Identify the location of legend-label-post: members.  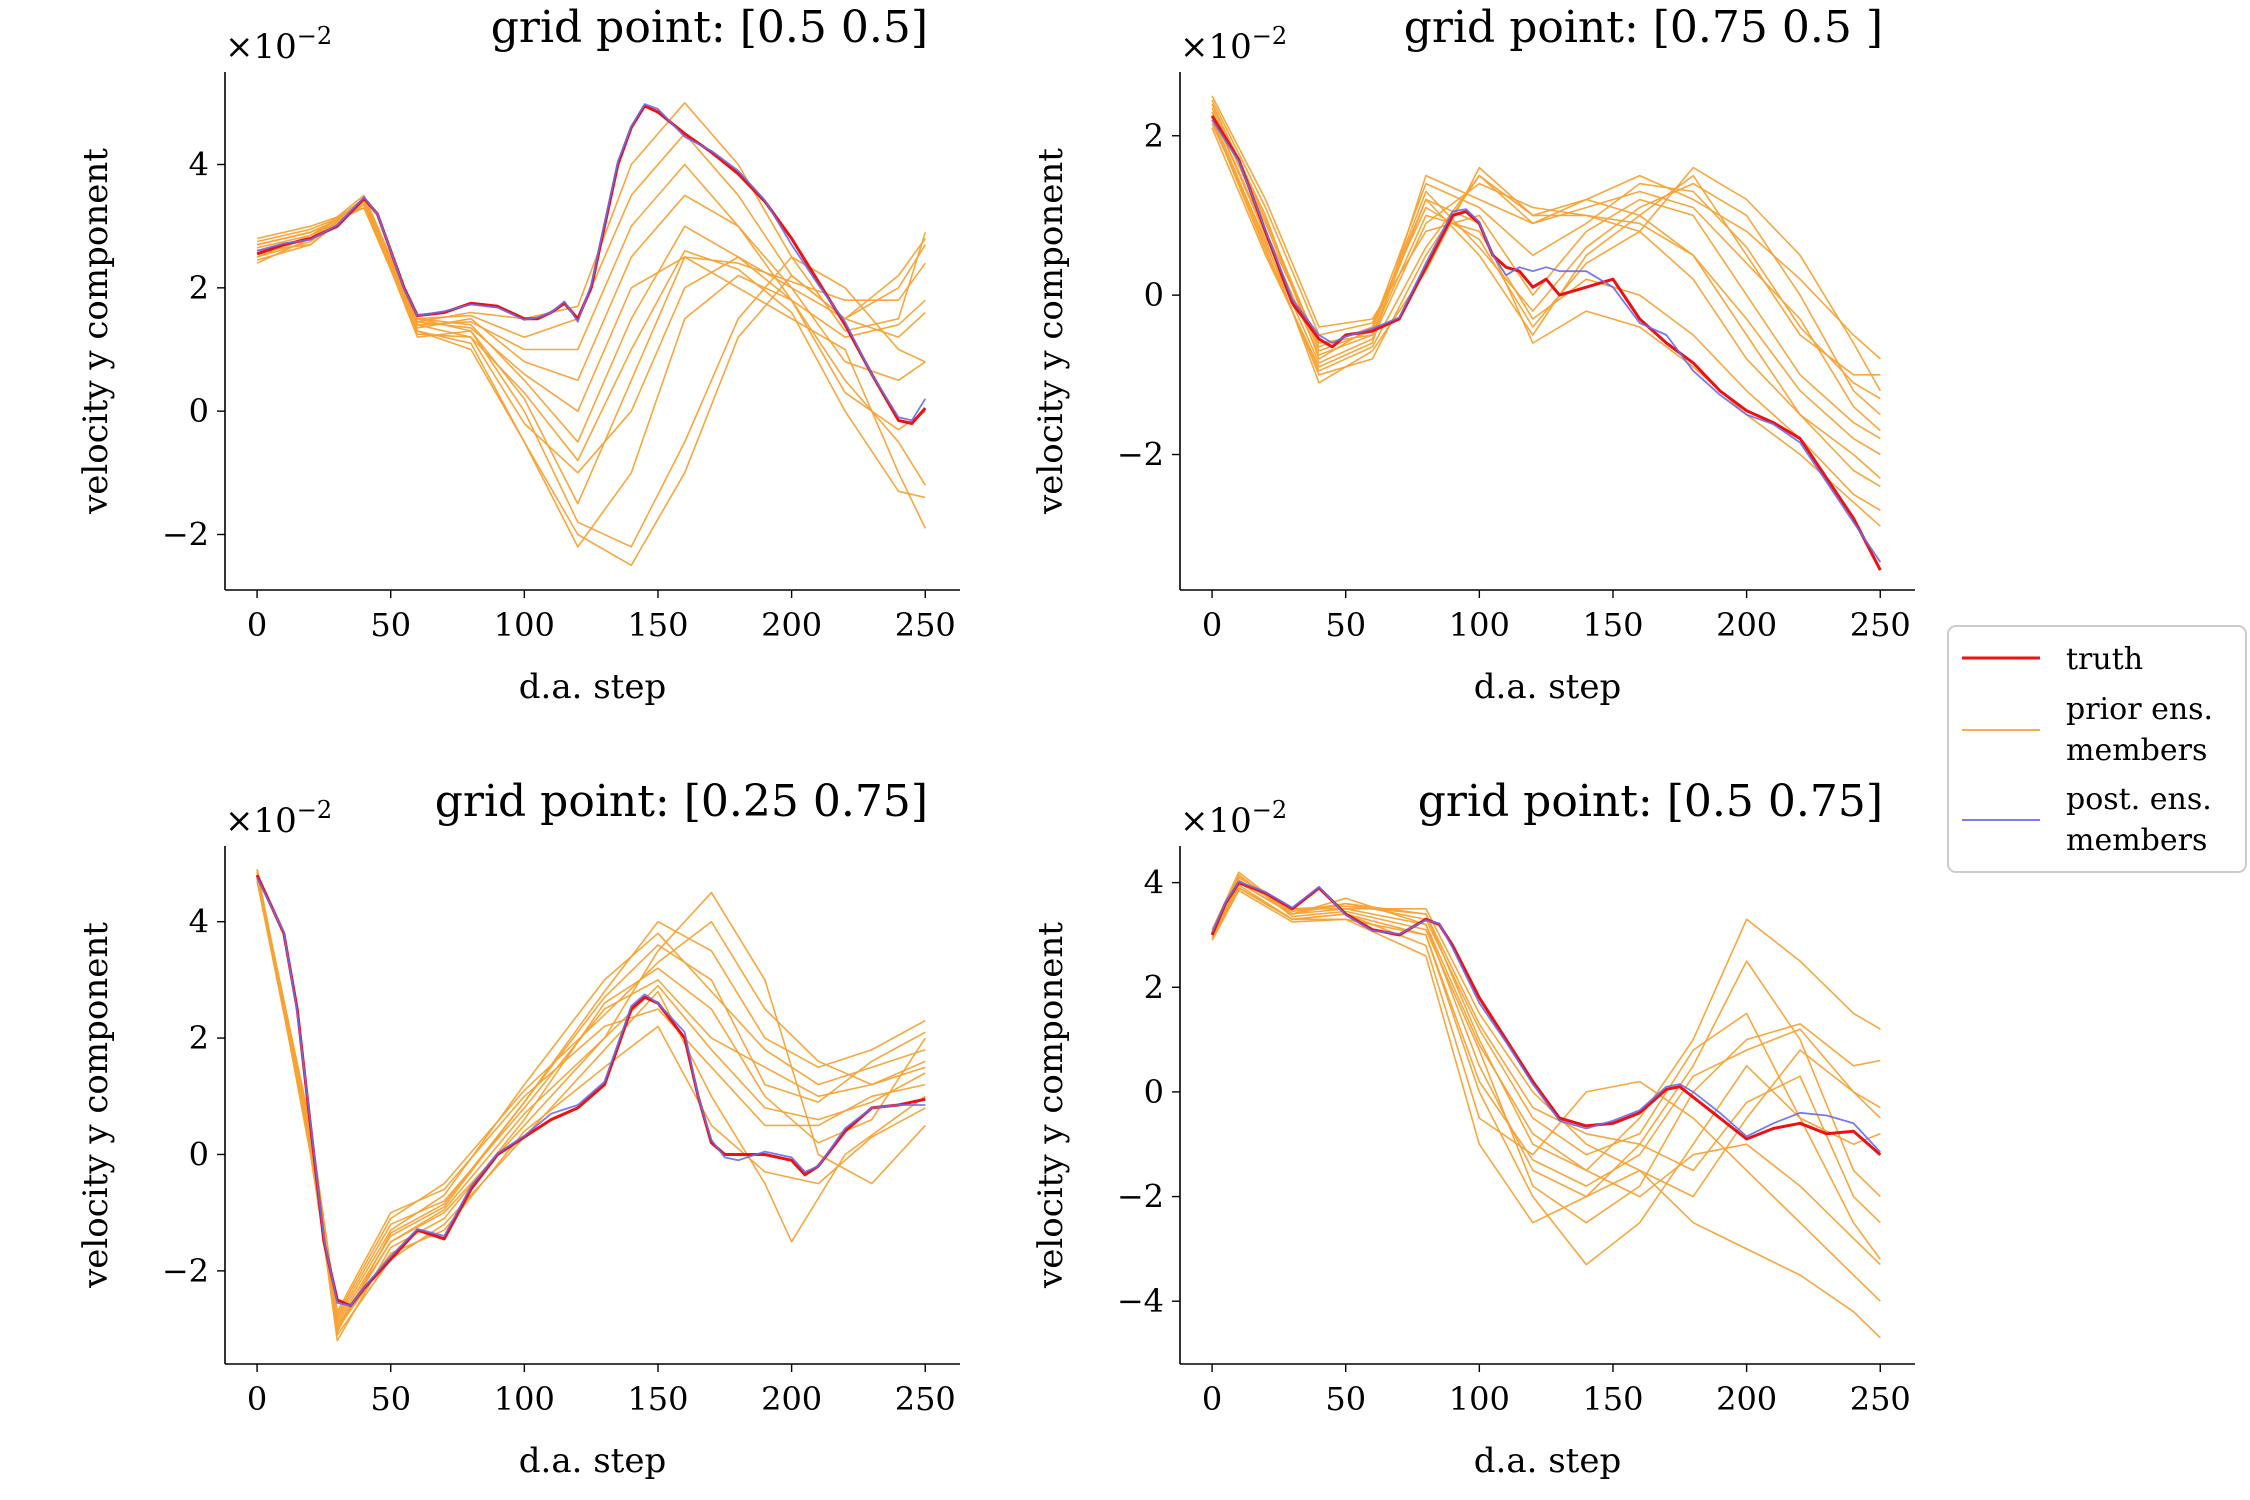
(2136, 840).